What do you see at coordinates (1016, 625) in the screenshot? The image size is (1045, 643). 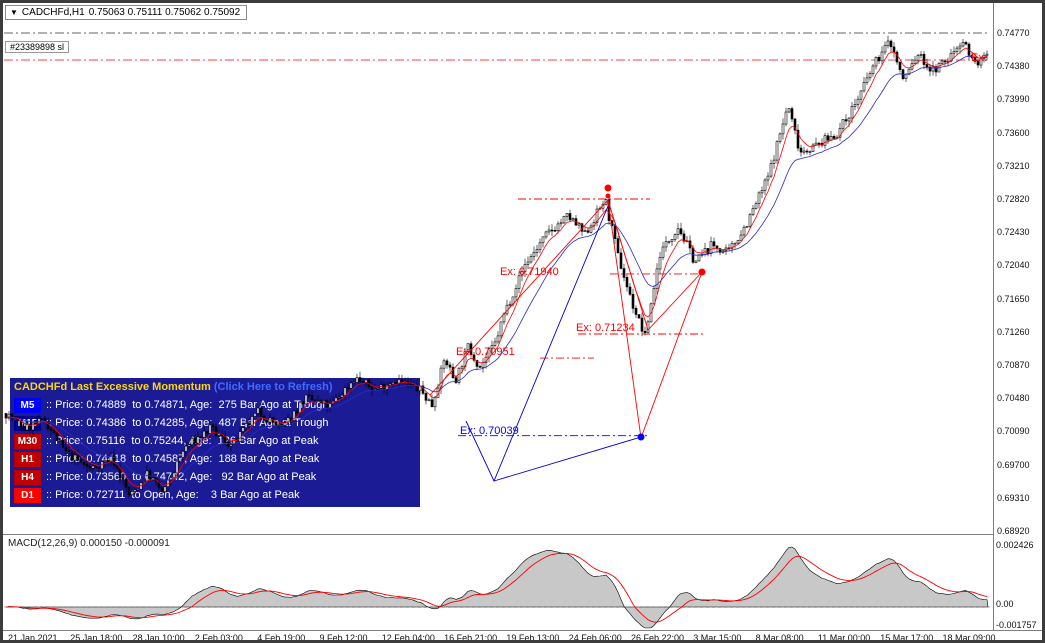 I see `macd-scale-min: -0.001757` at bounding box center [1016, 625].